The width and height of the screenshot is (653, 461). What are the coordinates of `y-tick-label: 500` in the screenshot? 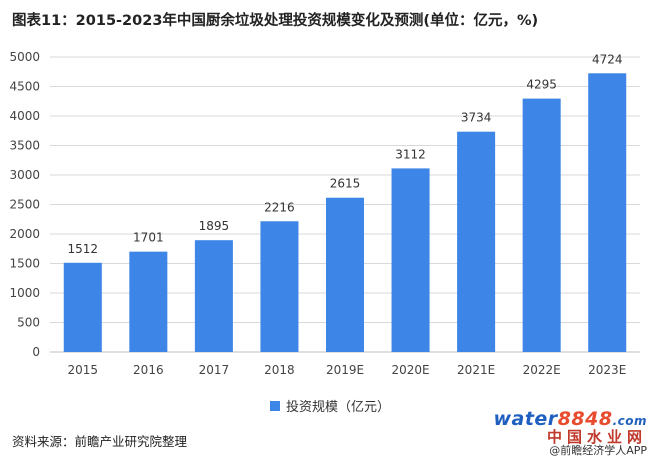 It's located at (28, 323).